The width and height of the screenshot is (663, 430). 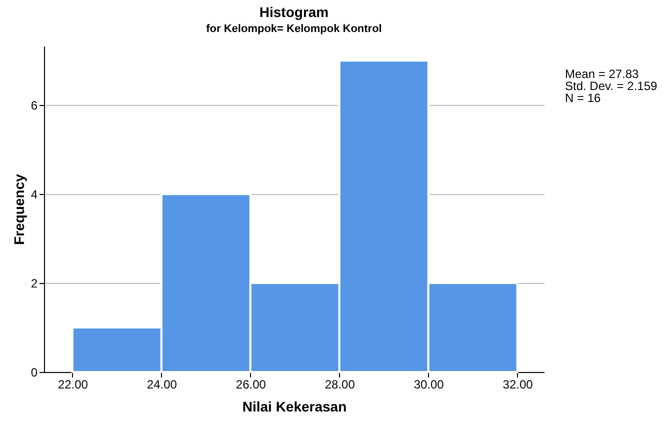 What do you see at coordinates (294, 406) in the screenshot?
I see `x-axis-title: Nilai Kekerasan` at bounding box center [294, 406].